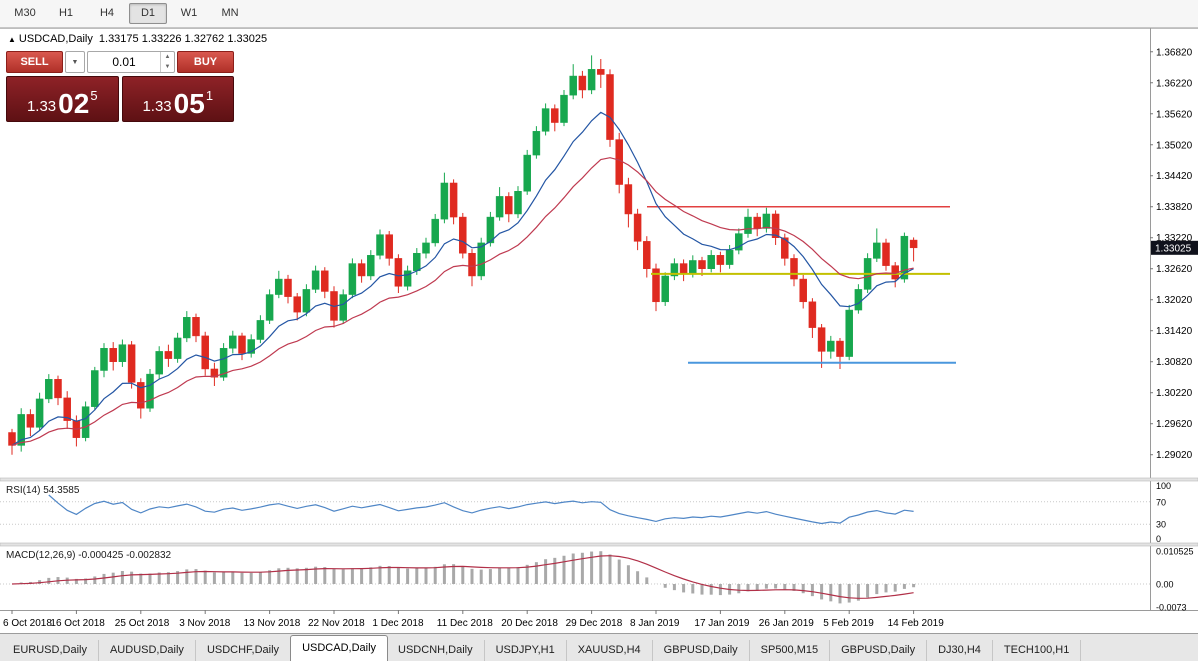 The image size is (1198, 661). I want to click on chart-tab-7-gbpusd-daily: GBPUSD,Daily, so click(701, 650).